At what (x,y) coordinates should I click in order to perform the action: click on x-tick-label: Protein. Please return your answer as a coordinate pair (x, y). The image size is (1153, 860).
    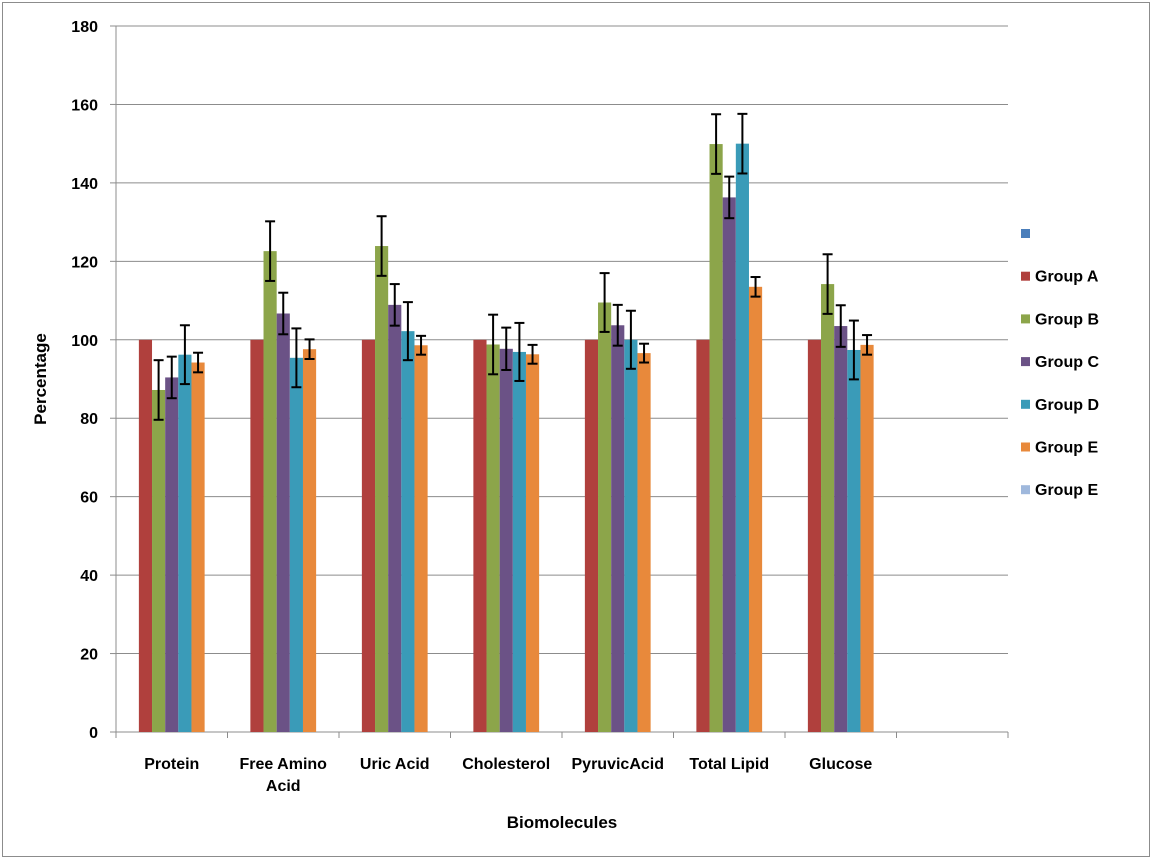
    Looking at the image, I should click on (171, 764).